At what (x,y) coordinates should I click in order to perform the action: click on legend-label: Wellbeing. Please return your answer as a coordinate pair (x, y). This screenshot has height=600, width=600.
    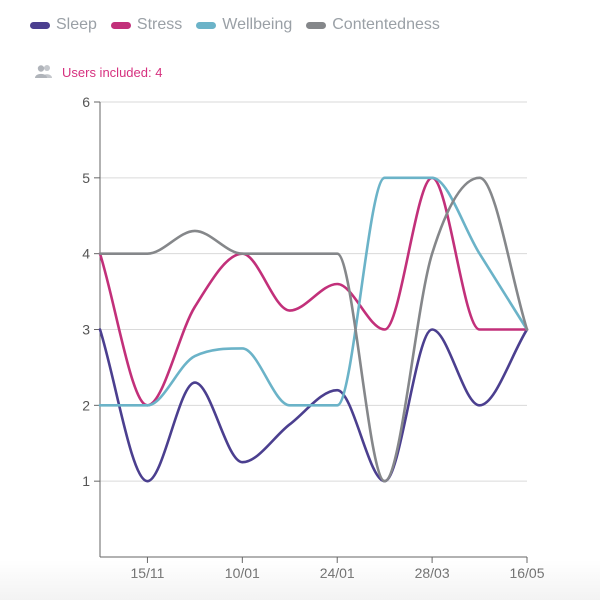
    Looking at the image, I should click on (257, 24).